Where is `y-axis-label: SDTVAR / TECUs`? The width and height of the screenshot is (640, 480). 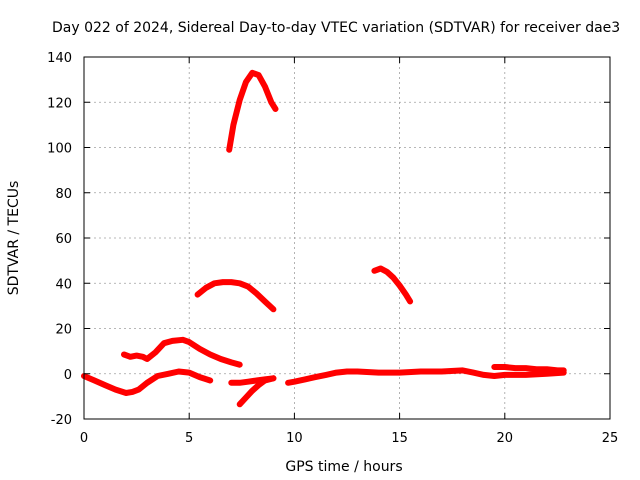
y-axis-label: SDTVAR / TECUs is located at coordinates (14, 238).